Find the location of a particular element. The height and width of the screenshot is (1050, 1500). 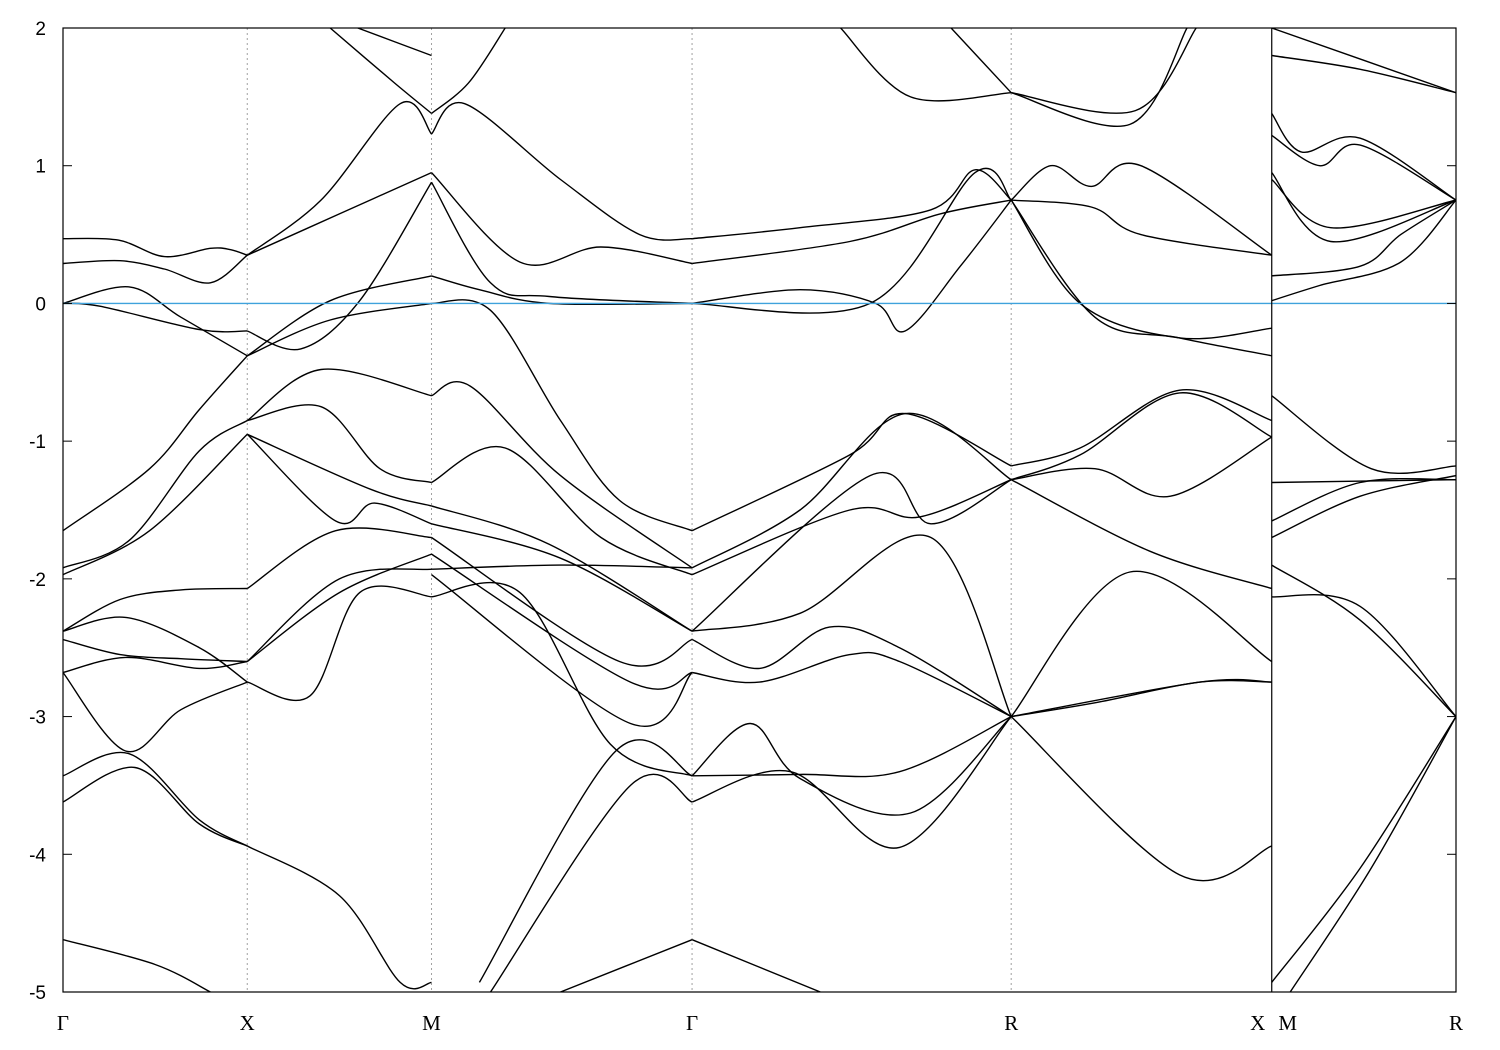

y-tick-label: -3 is located at coordinates (37, 718).